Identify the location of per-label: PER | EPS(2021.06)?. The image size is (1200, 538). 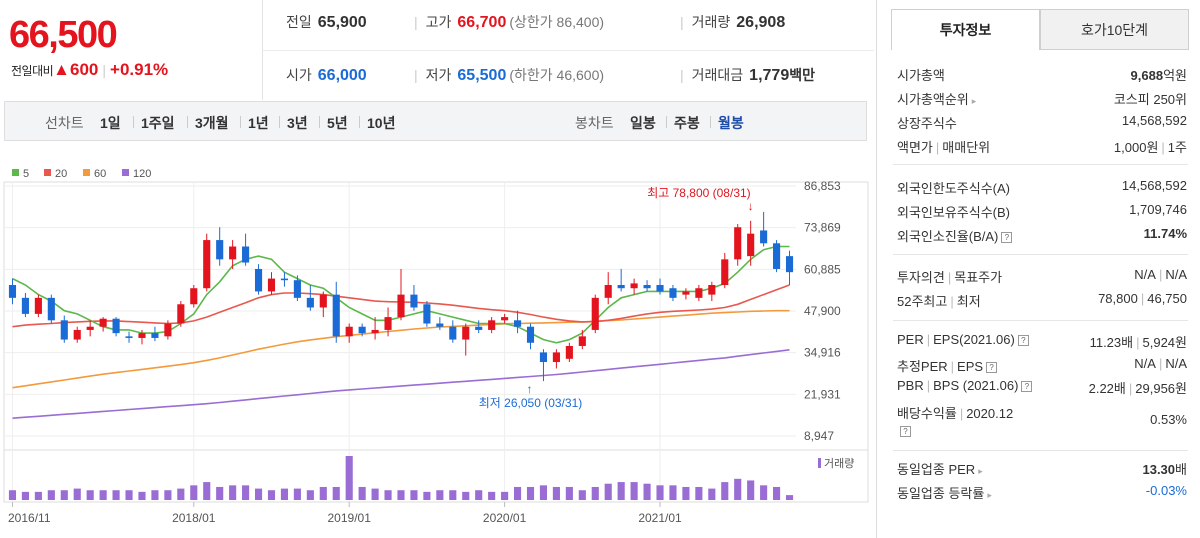
(963, 339).